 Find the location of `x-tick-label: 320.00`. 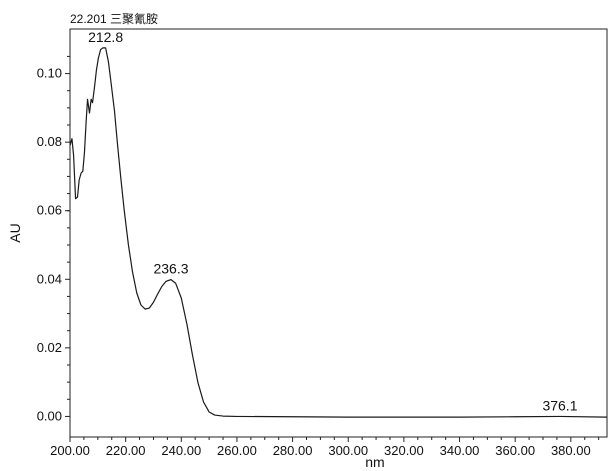

x-tick-label: 320.00 is located at coordinates (404, 450).